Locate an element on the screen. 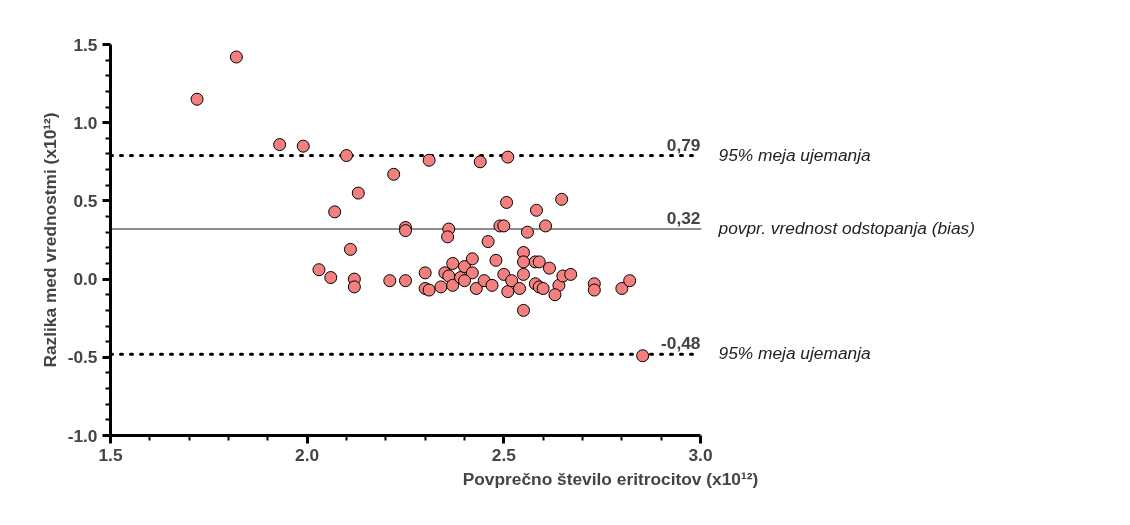 Image resolution: width=1130 pixels, height=525 pixels. x-tick-label: 1.5 is located at coordinates (110, 454).